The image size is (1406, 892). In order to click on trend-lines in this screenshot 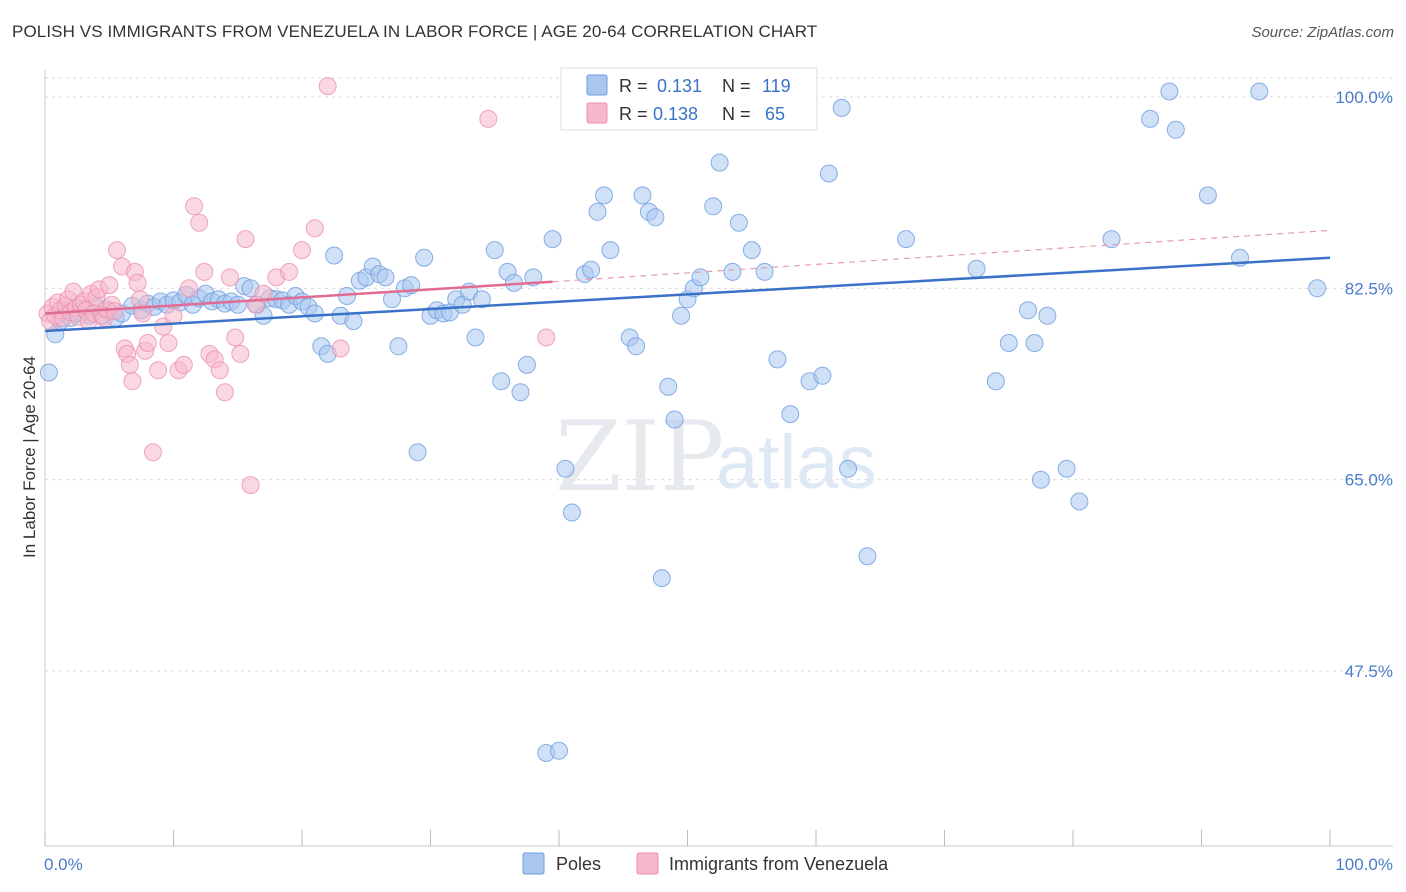, I will do `click(687, 281)`.